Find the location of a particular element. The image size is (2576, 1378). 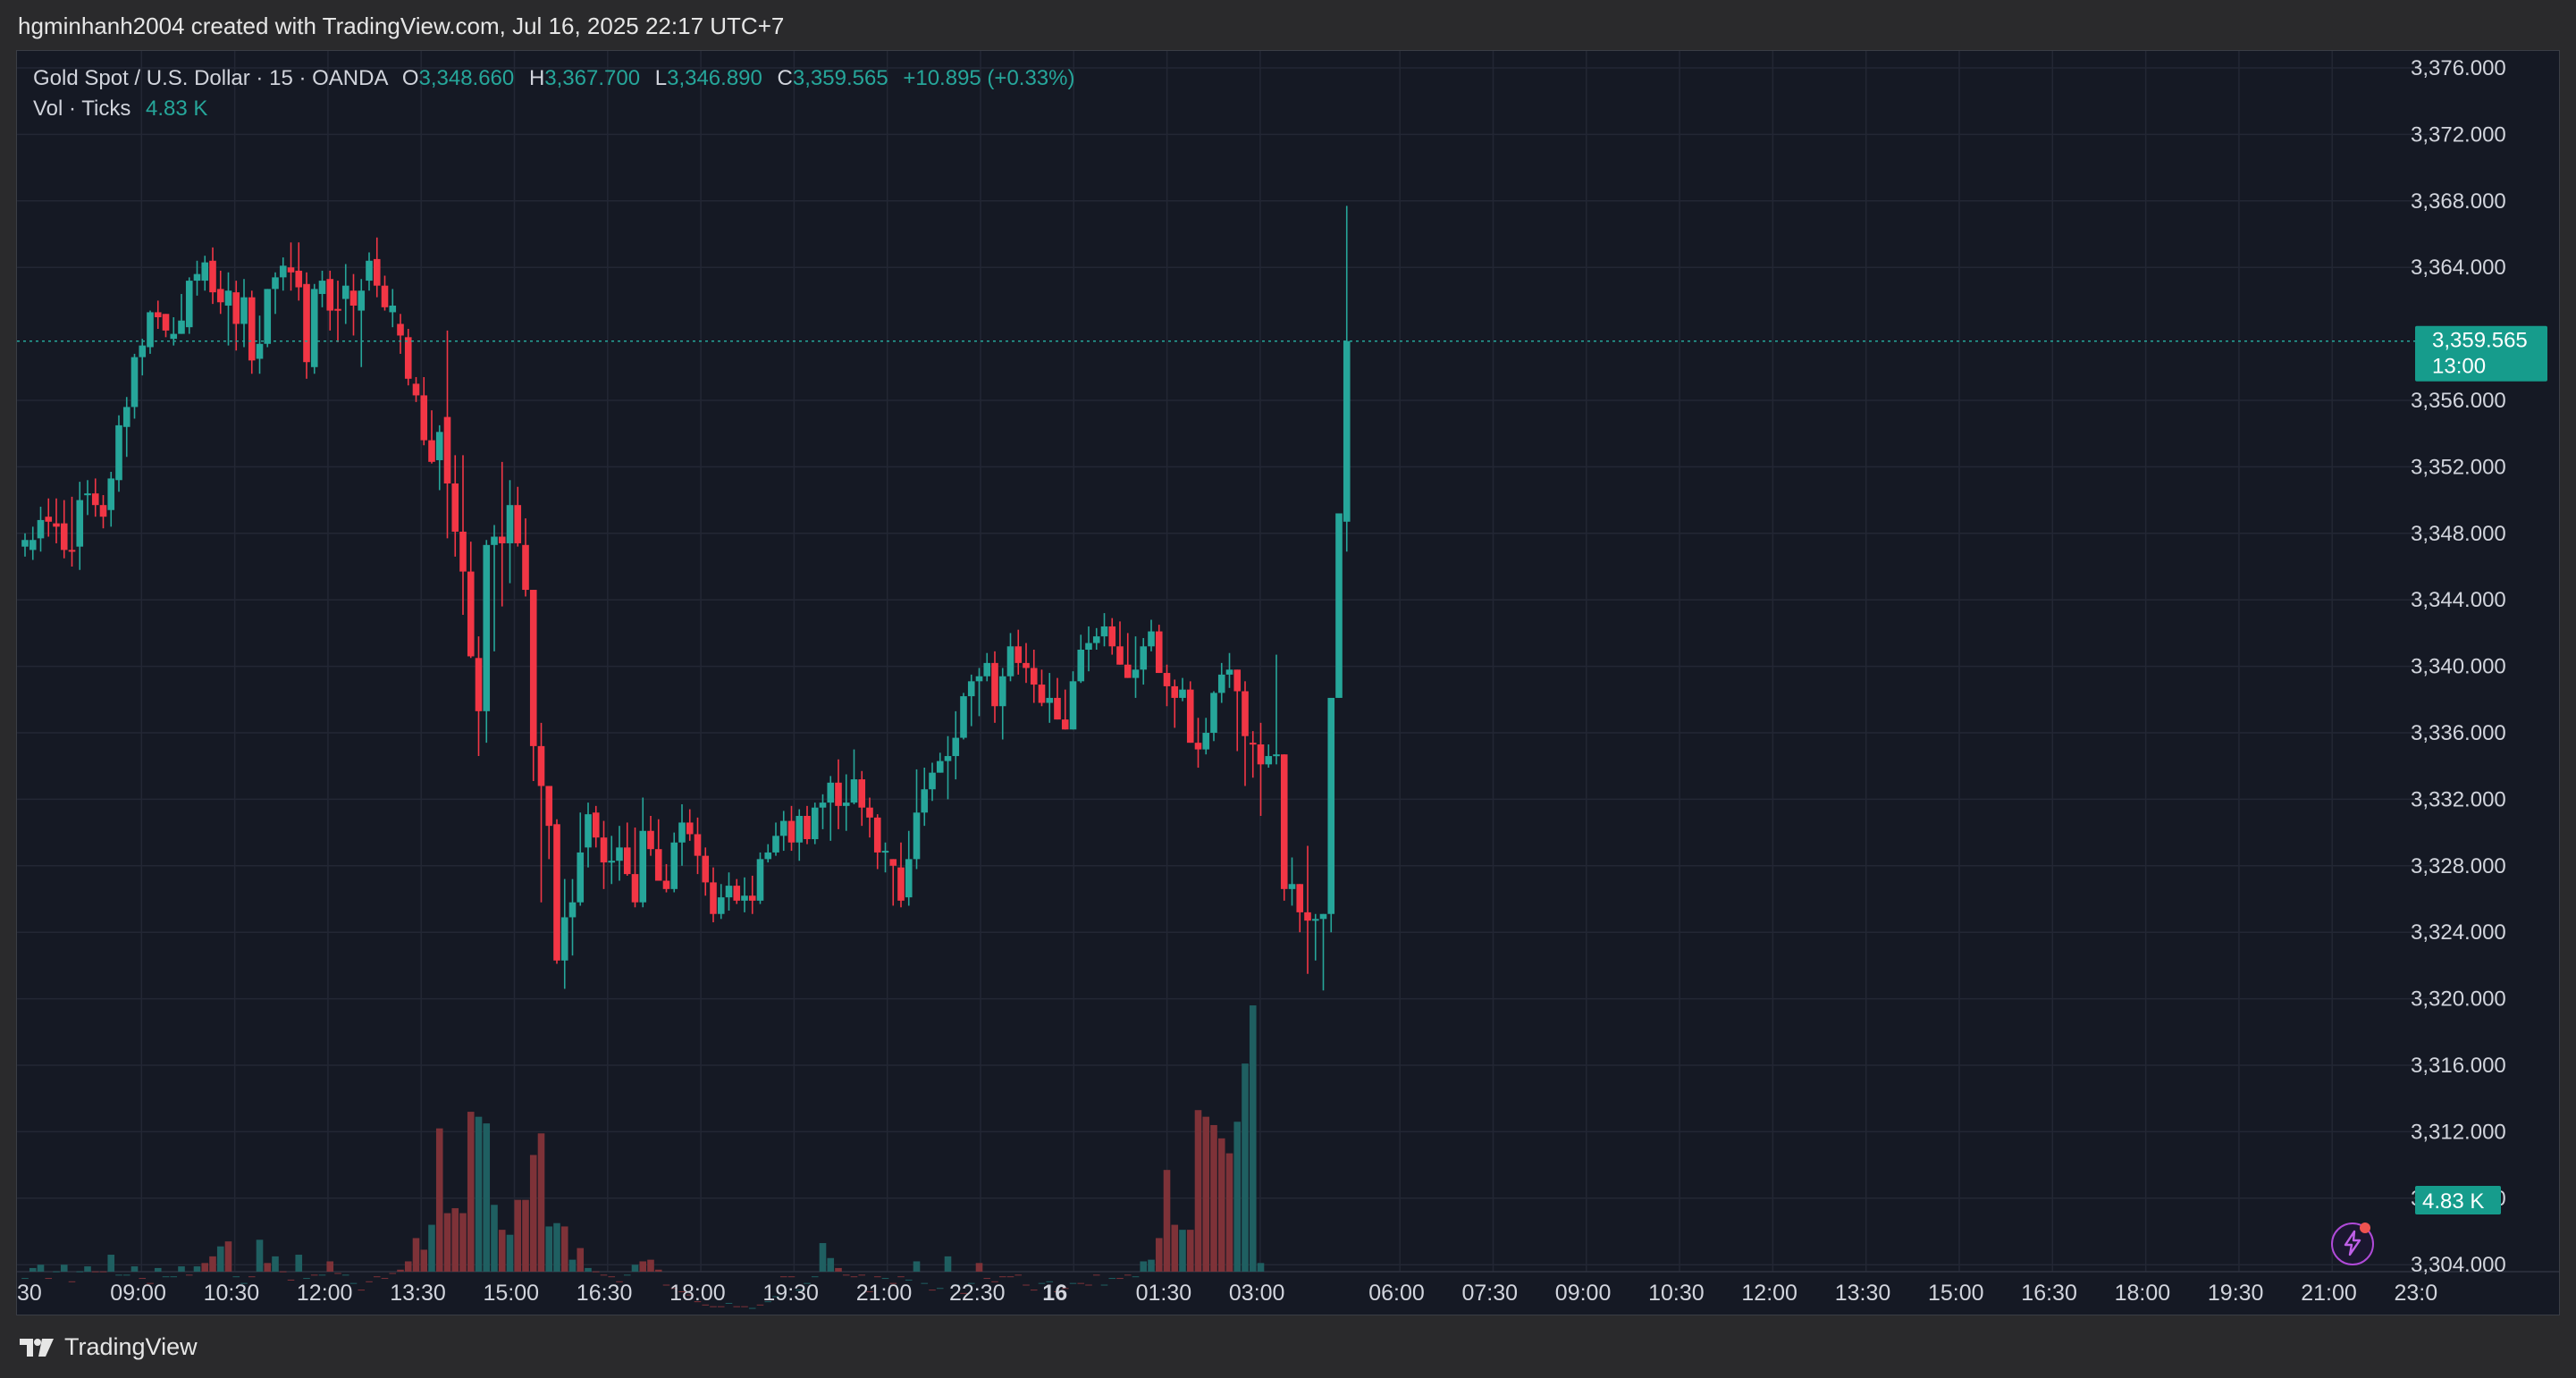

price-tick-label: 3,324.000 is located at coordinates (2458, 933).